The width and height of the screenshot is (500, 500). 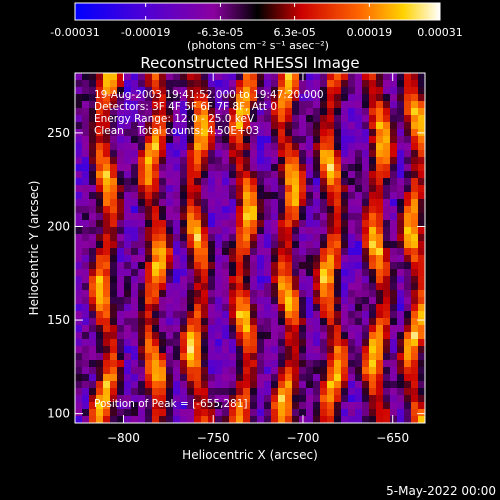 What do you see at coordinates (58, 320) in the screenshot?
I see `y-tick-label: 150` at bounding box center [58, 320].